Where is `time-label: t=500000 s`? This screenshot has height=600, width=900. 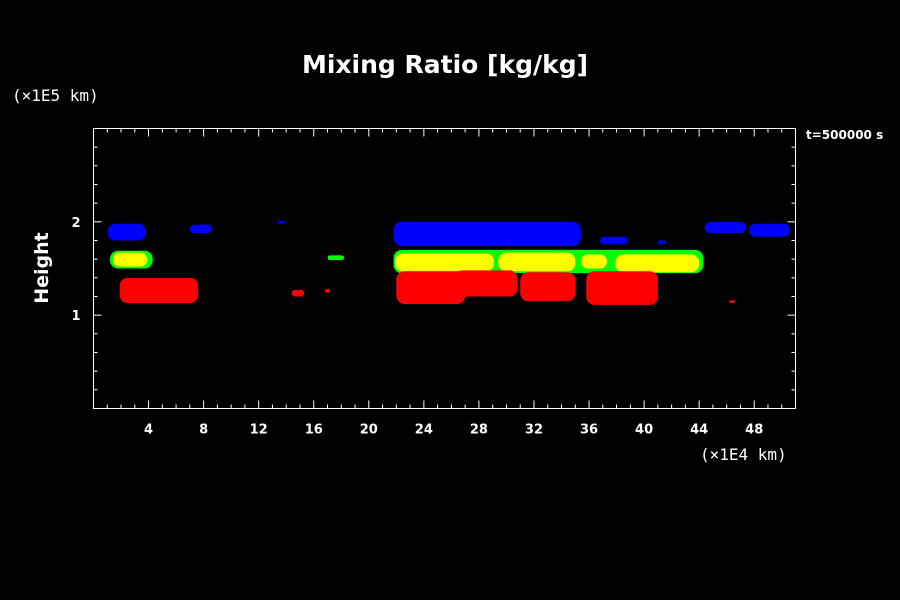
time-label: t=500000 s is located at coordinates (844, 135).